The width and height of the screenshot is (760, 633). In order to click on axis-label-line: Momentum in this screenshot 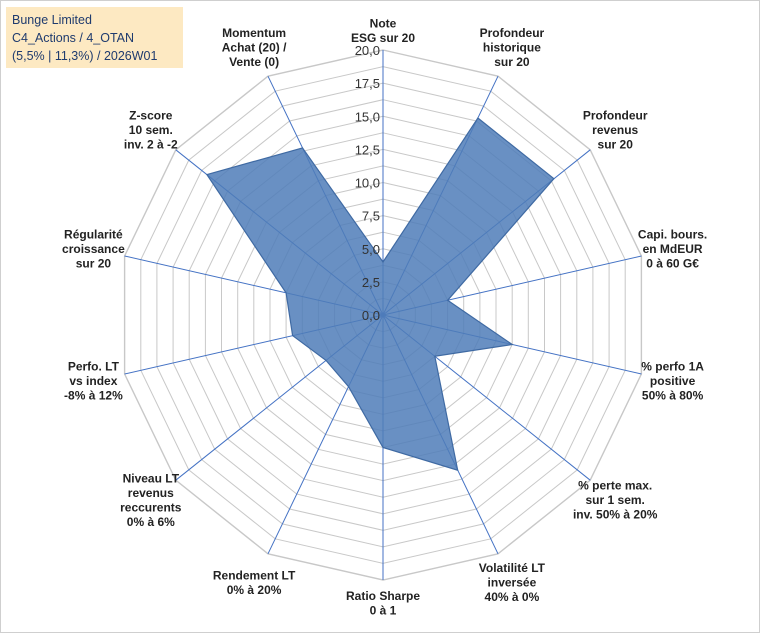, I will do `click(254, 33)`.